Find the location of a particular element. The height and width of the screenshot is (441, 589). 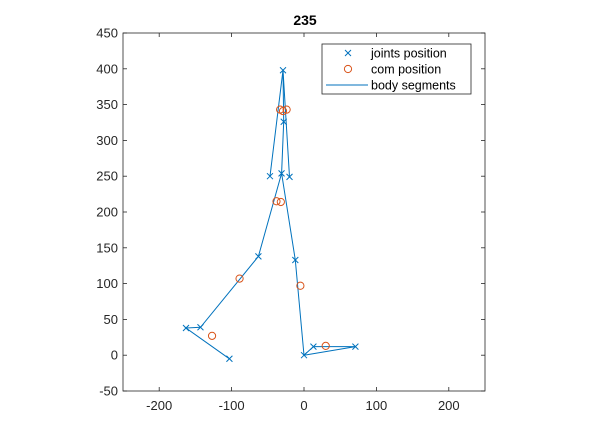

y-tick-label: 250 is located at coordinates (107, 176).